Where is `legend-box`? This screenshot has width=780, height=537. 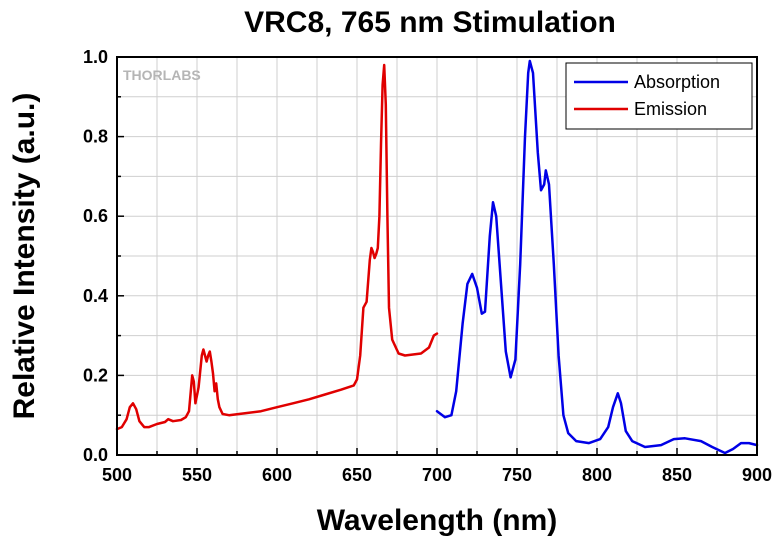 legend-box is located at coordinates (659, 96).